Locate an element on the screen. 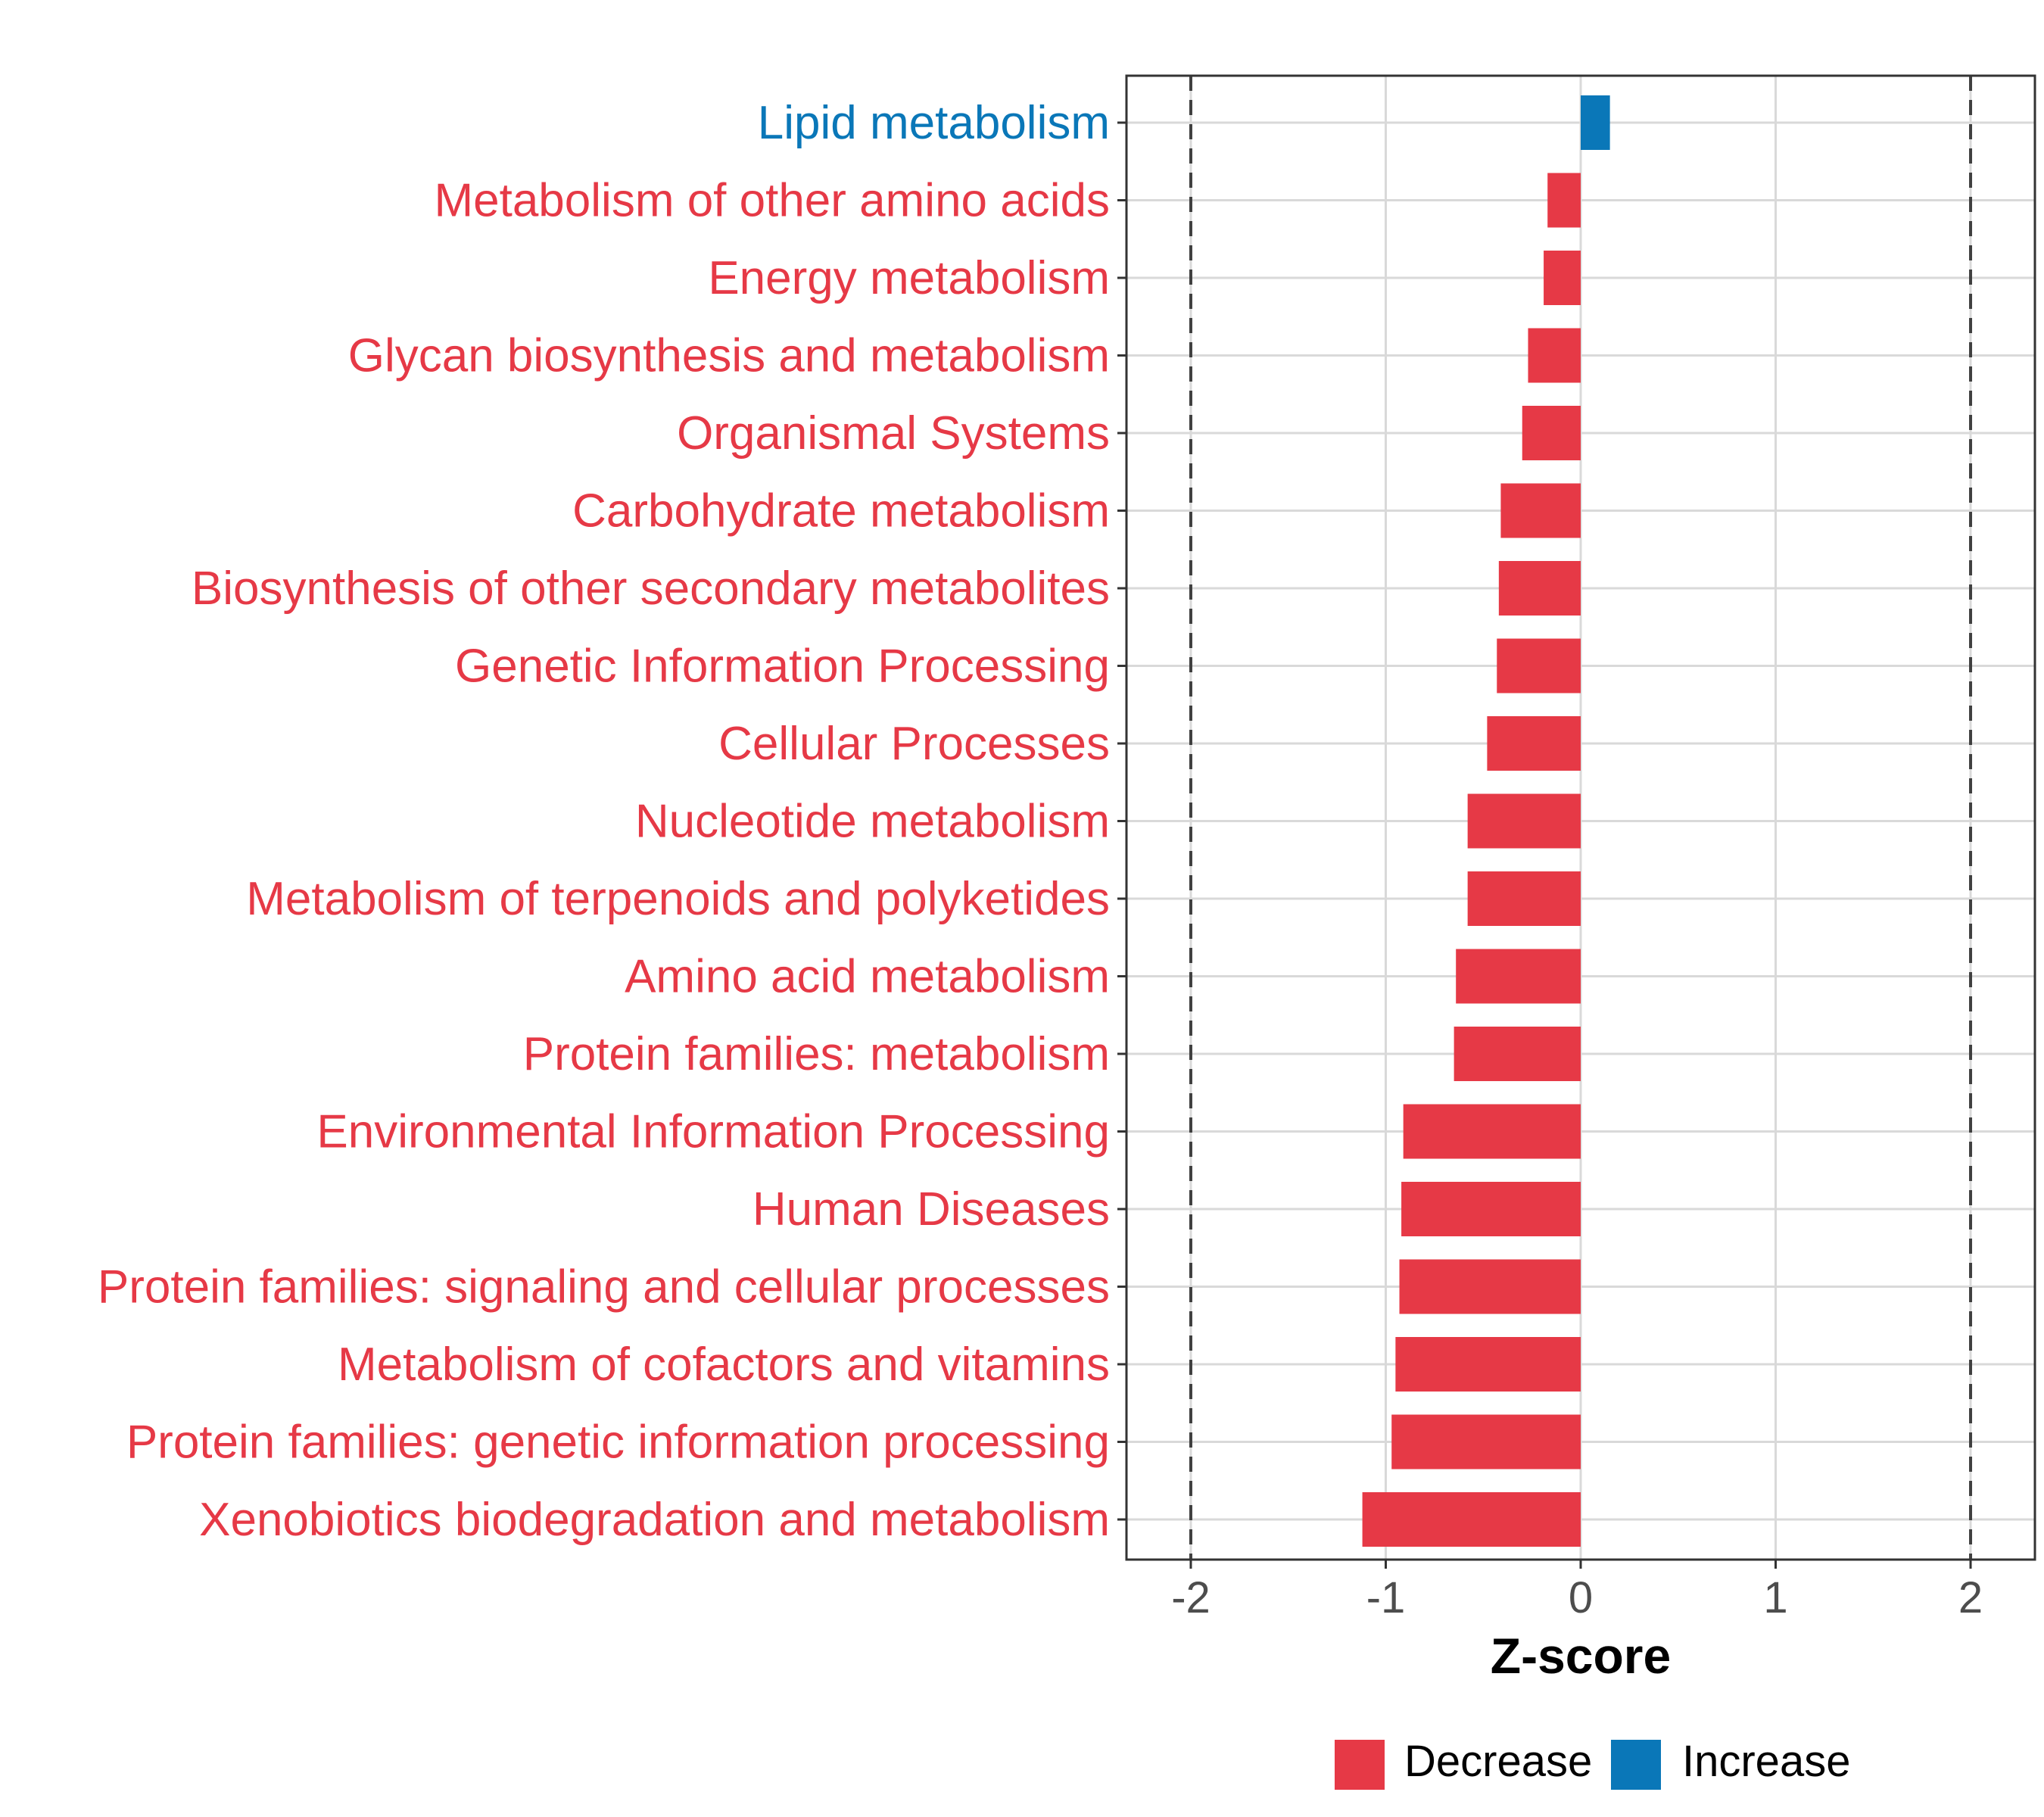 This screenshot has height=1817, width=2044. legend-label-decrease: Decrease is located at coordinates (1498, 1761).